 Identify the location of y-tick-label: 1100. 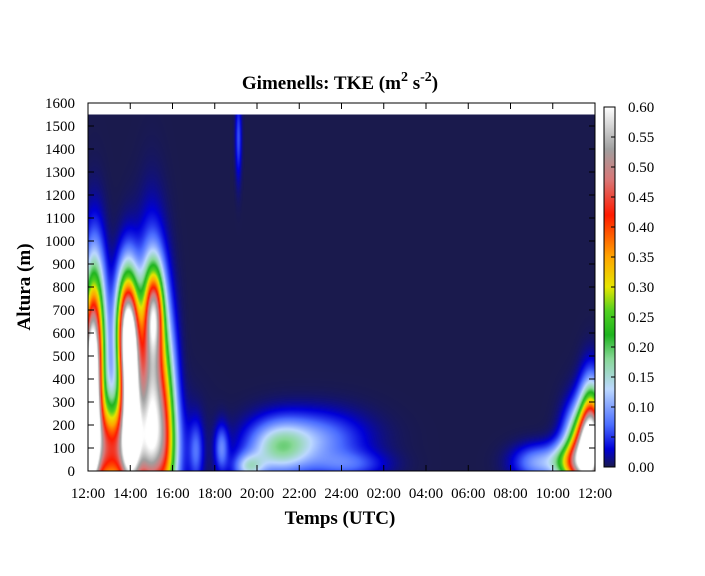
(60, 219).